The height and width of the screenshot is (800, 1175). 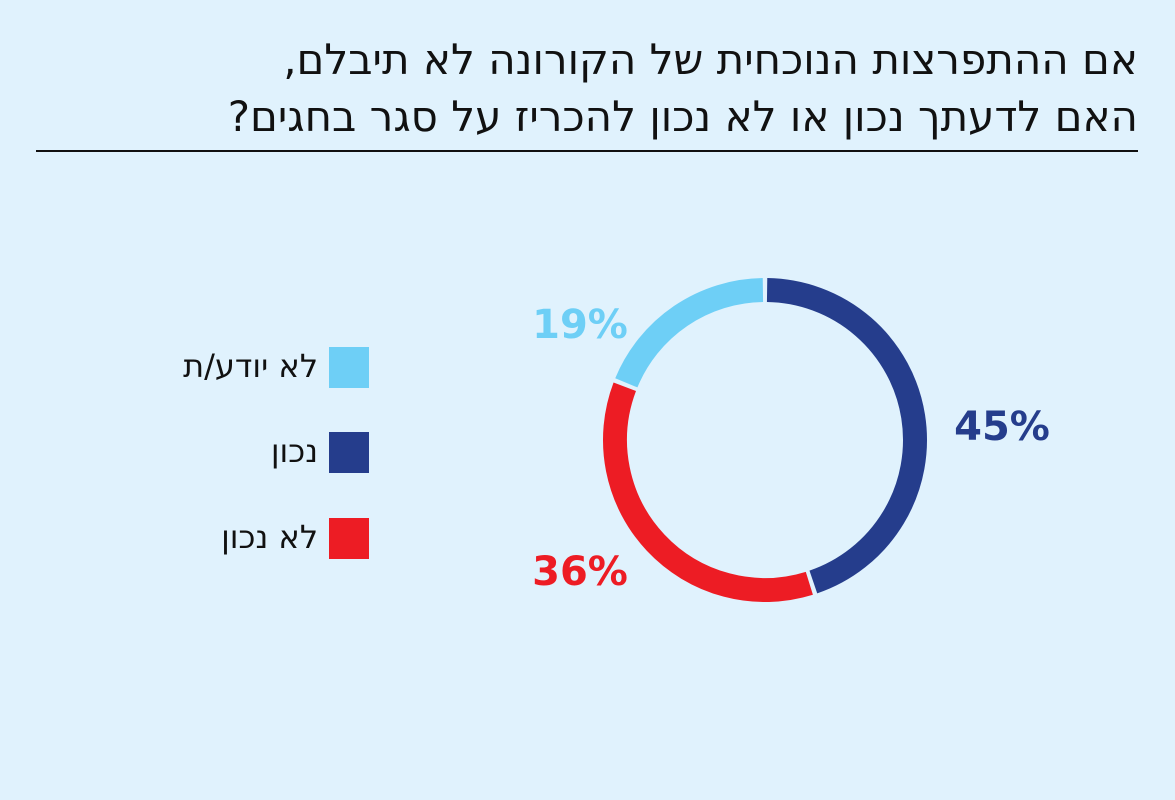 What do you see at coordinates (1002, 427) in the screenshot?
I see `value-label: 45%` at bounding box center [1002, 427].